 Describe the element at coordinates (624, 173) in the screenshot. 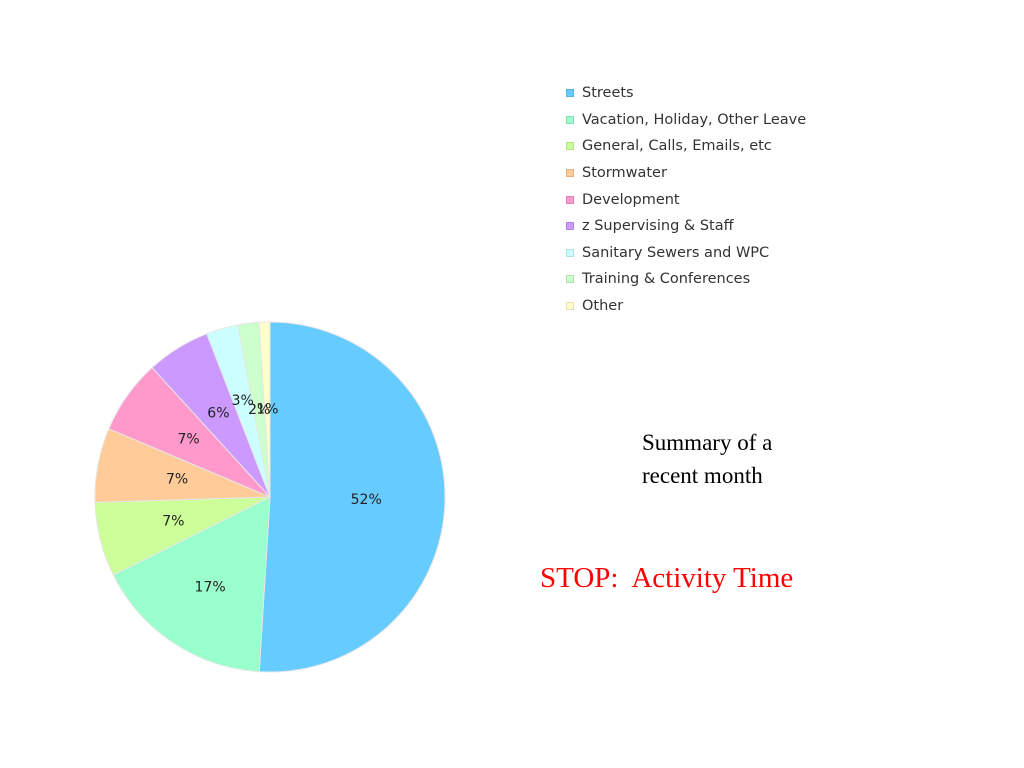

I see `legend-label-stormwater: Stormwater` at that location.